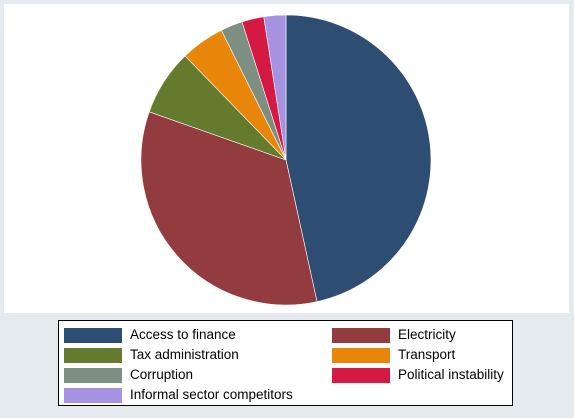  I want to click on legend-item-corruption: Corruption, so click(198, 375).